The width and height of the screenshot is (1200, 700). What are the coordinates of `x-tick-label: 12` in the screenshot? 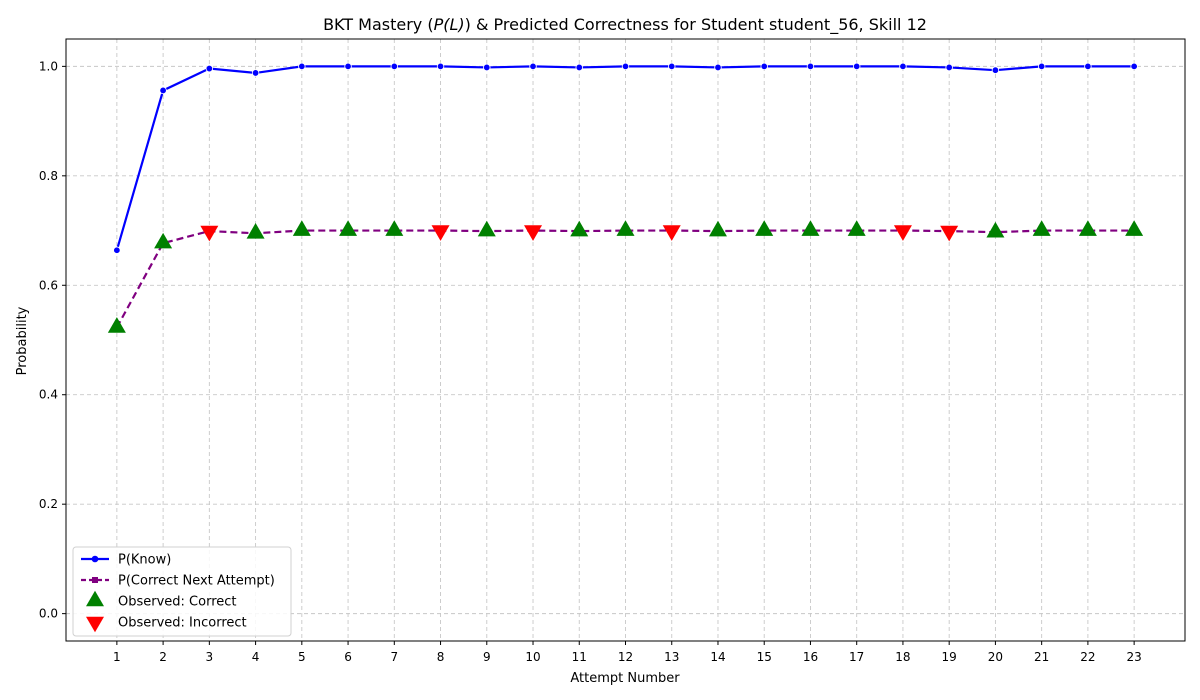 It's located at (625, 657).